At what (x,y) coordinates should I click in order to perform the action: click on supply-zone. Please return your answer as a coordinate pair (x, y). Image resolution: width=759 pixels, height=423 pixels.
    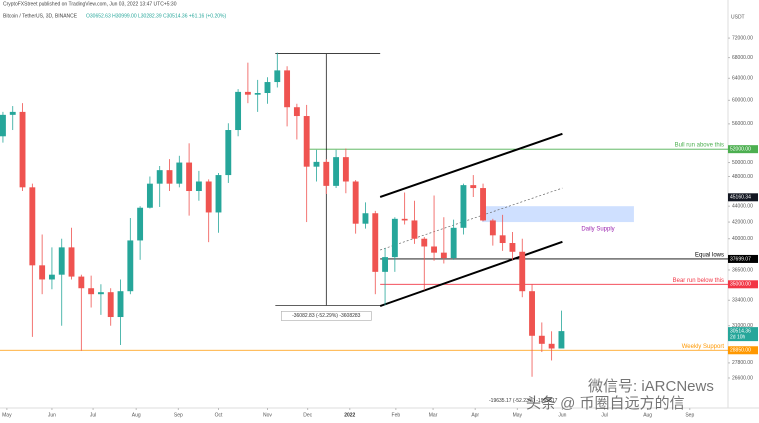
    Looking at the image, I should click on (558, 214).